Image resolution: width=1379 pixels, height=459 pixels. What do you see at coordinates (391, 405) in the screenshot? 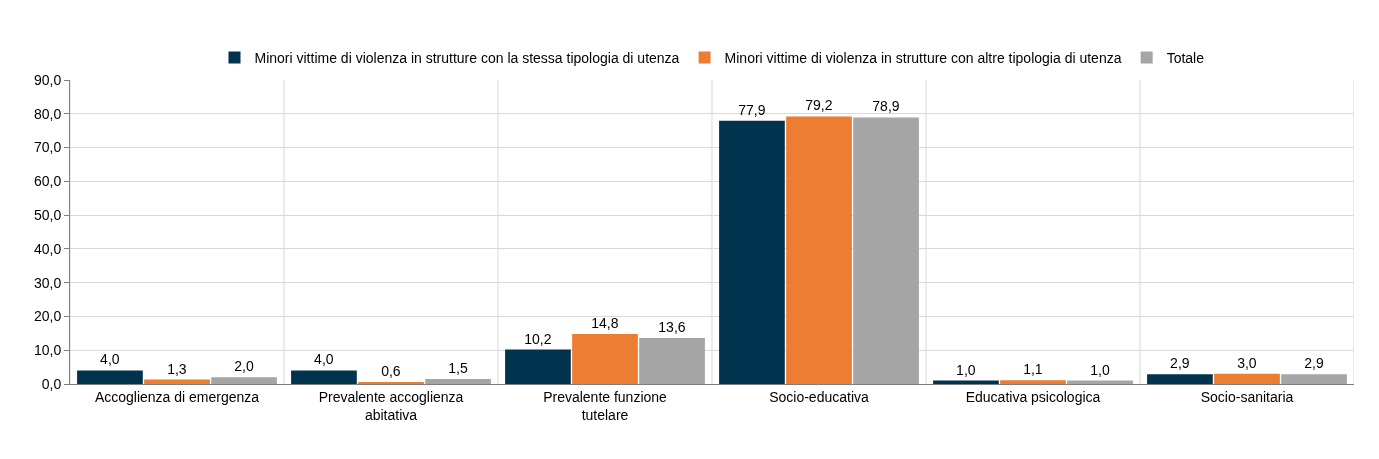
I see `x-tick-label: Prevalente accoglienza abitativa` at bounding box center [391, 405].